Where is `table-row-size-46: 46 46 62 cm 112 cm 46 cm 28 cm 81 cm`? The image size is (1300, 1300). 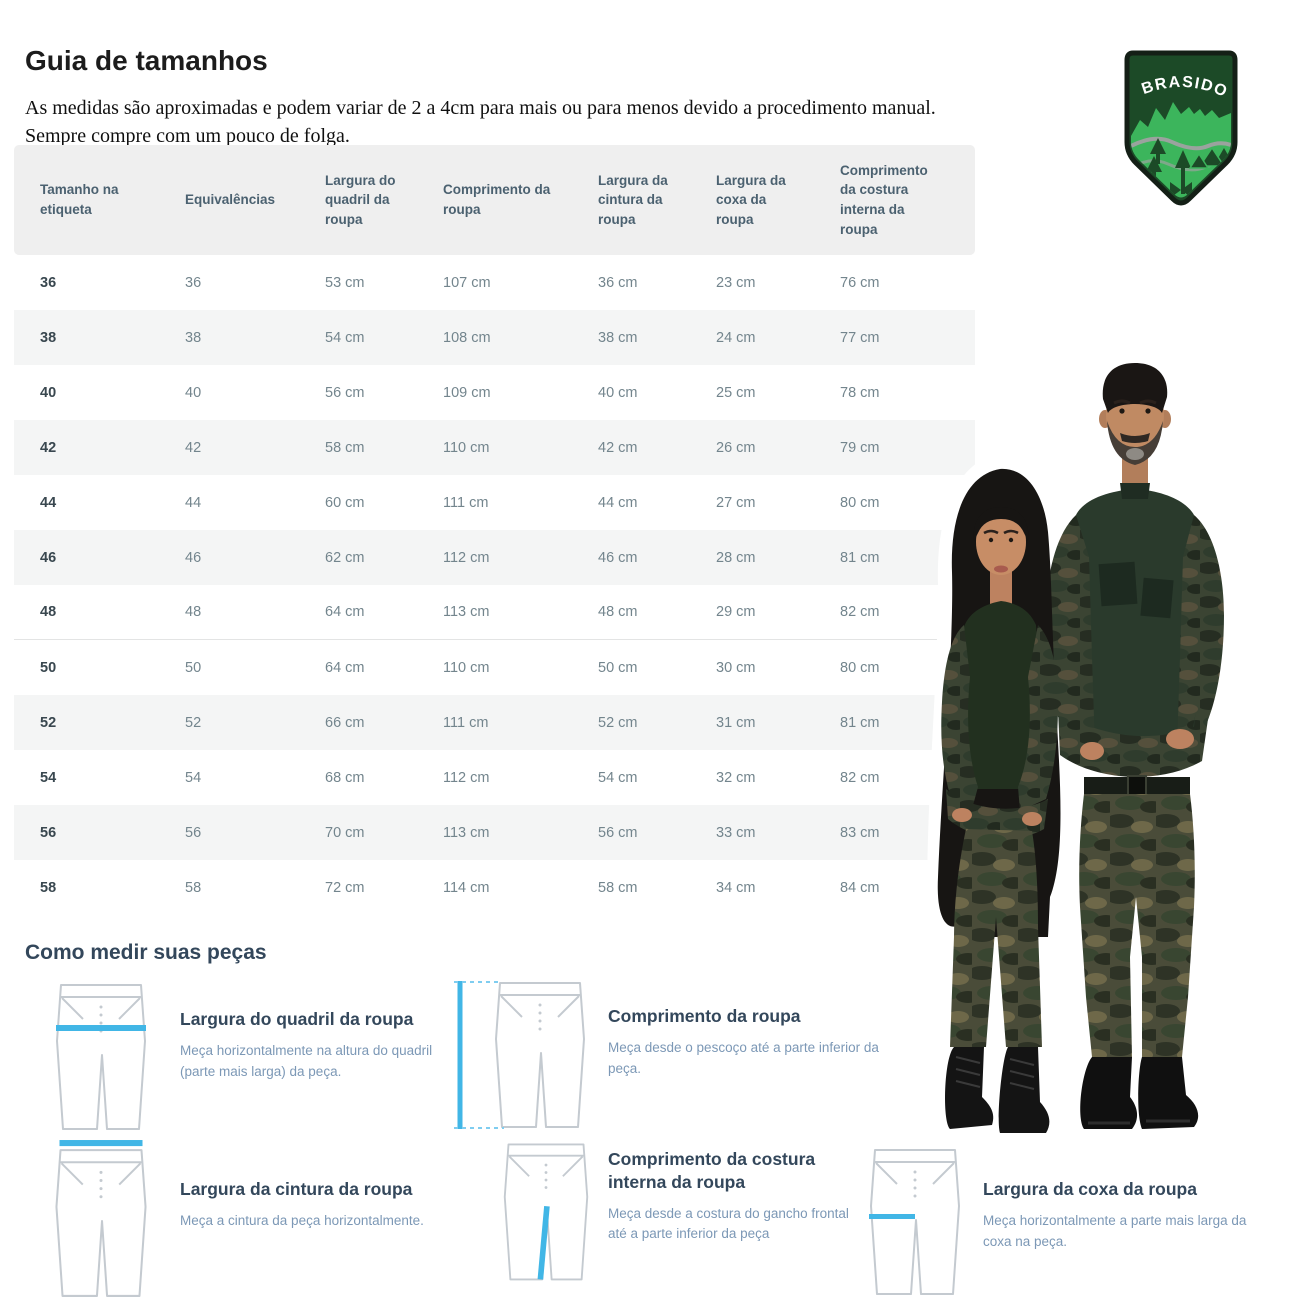 table-row-size-46: 46 46 62 cm 112 cm 46 cm 28 cm 81 cm is located at coordinates (494, 557).